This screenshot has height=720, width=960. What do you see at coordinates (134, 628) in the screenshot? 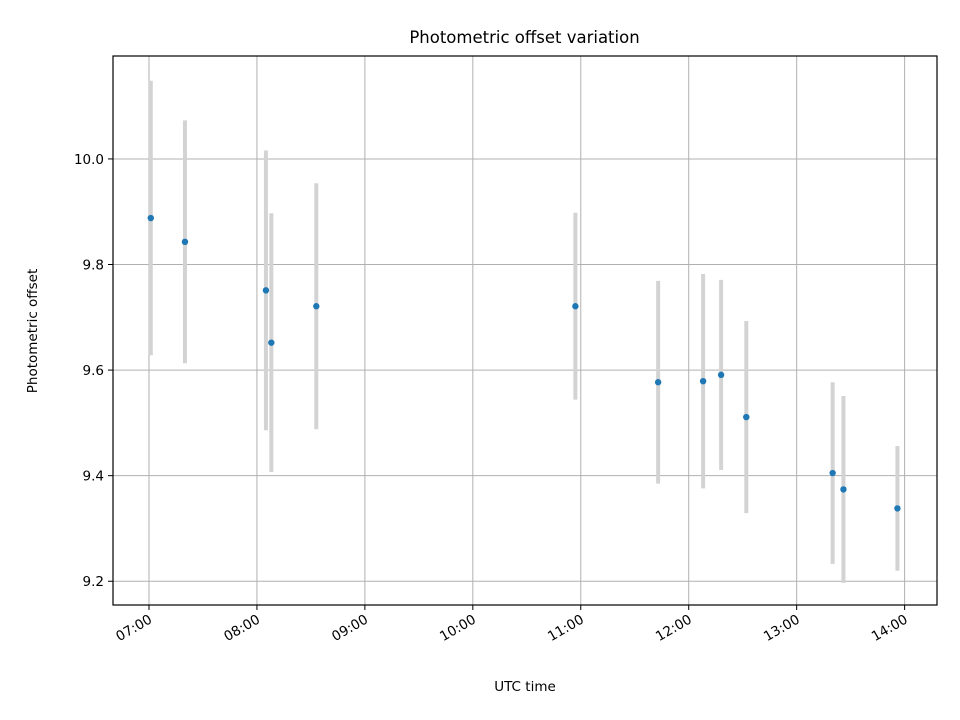
I see `x-tick-label: 07:00` at bounding box center [134, 628].